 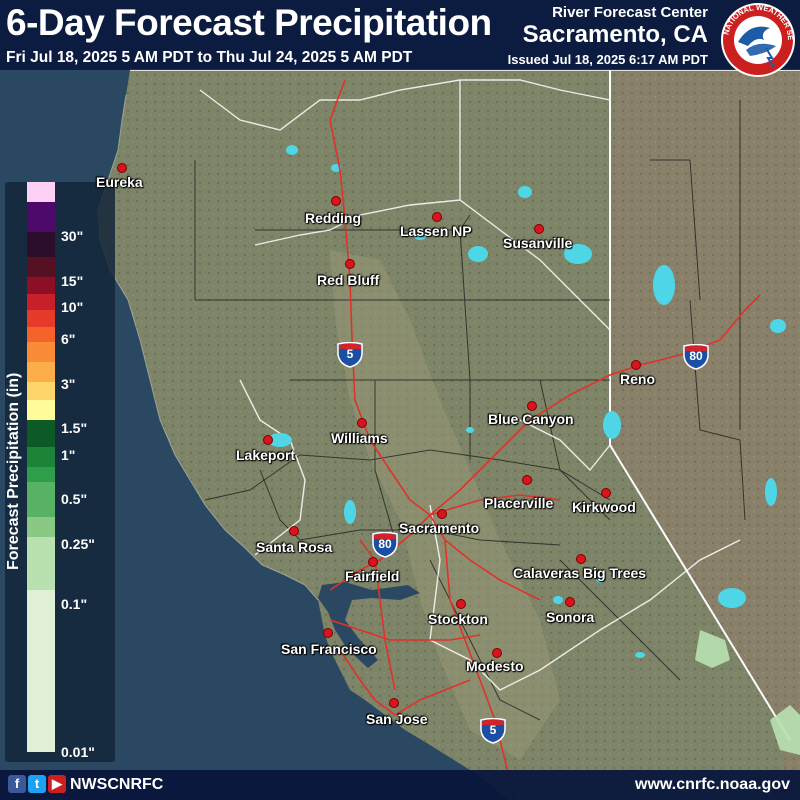 I want to click on city-label: Santa Rosa, so click(x=294, y=547).